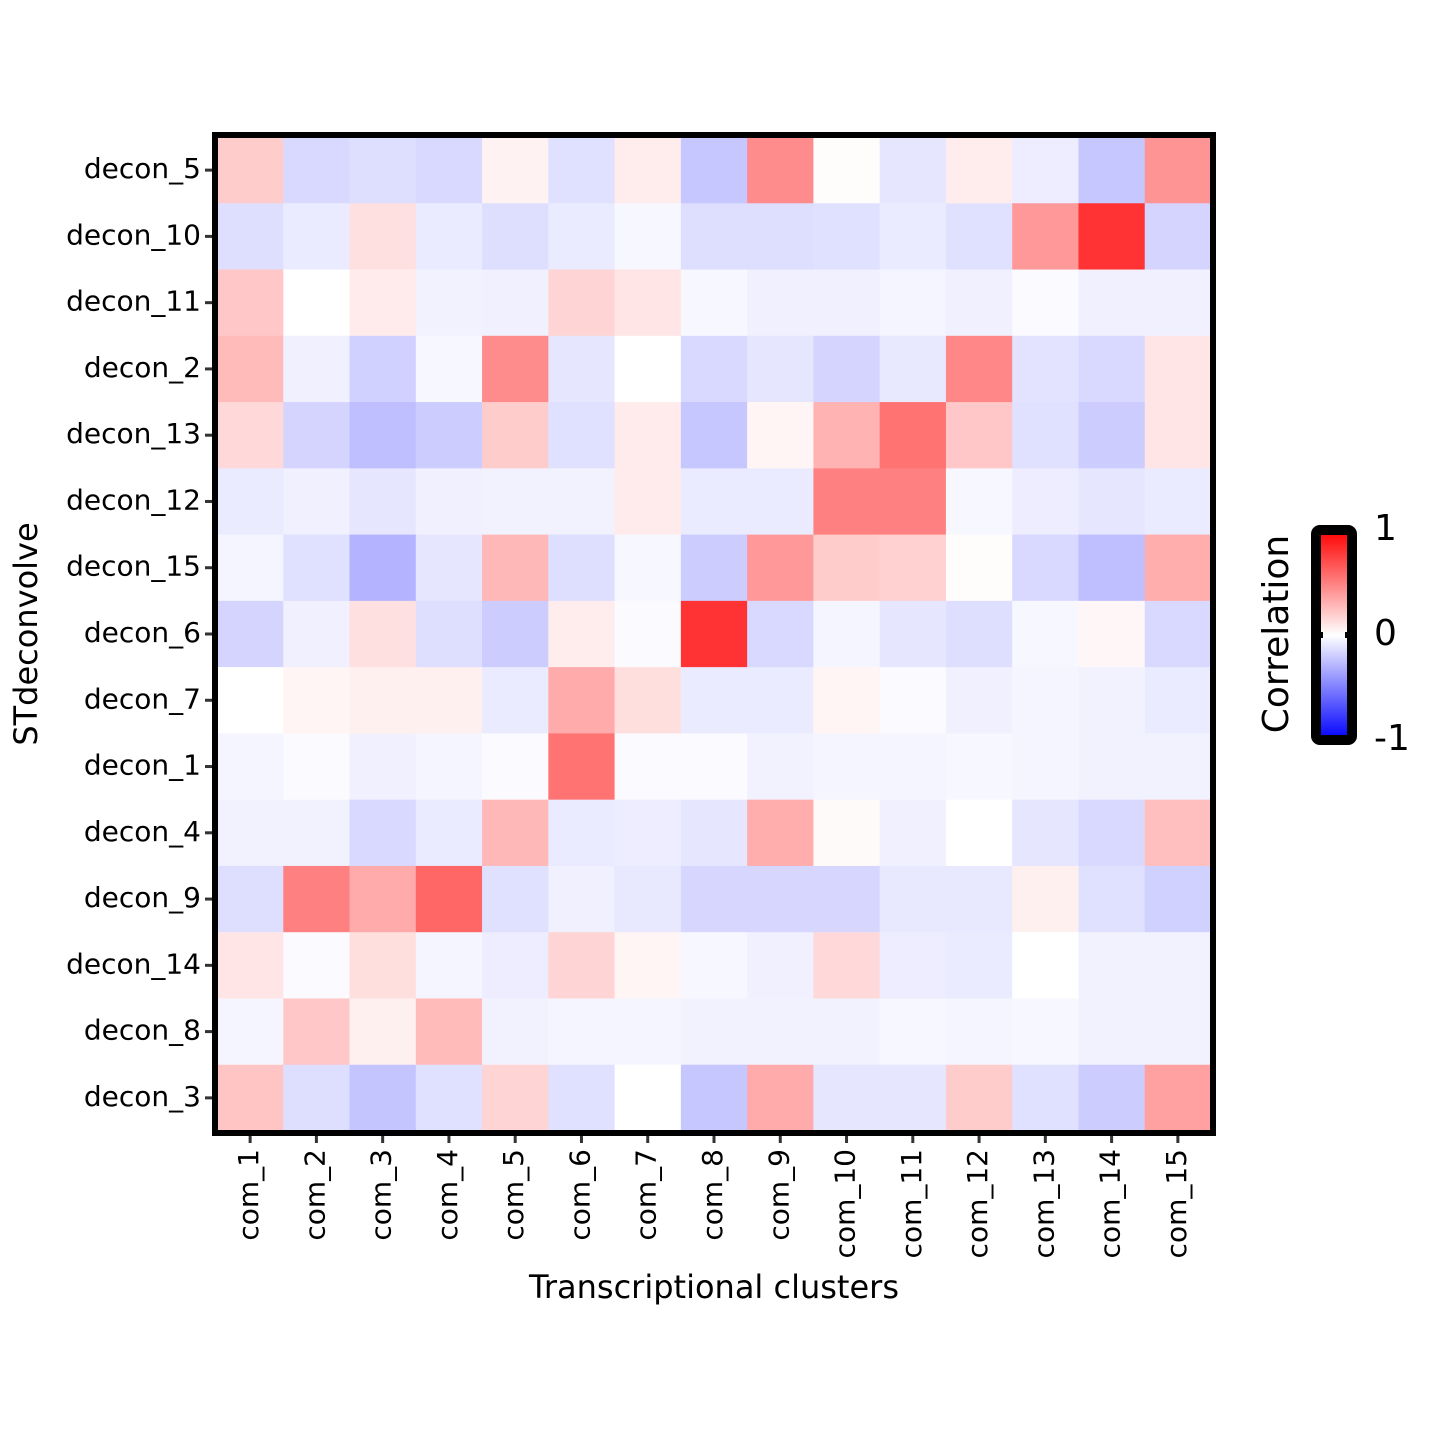 The height and width of the screenshot is (1440, 1440). What do you see at coordinates (248, 1195) in the screenshot?
I see `x-tick-label: com_1` at bounding box center [248, 1195].